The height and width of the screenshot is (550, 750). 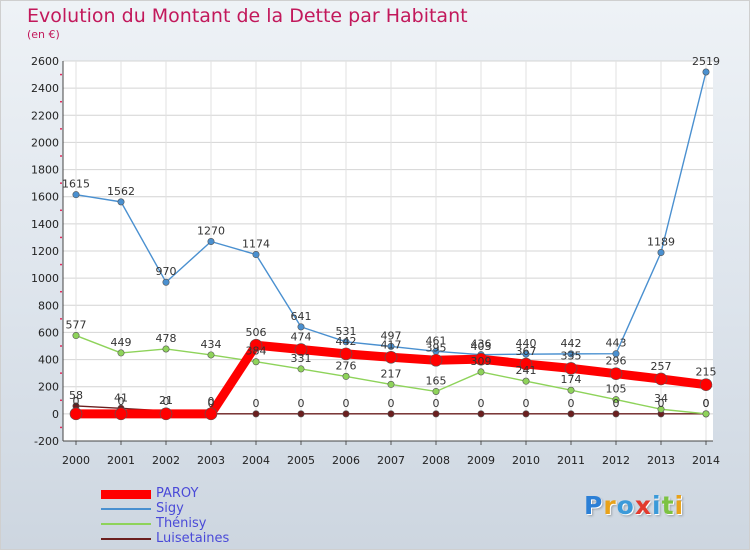 What do you see at coordinates (301, 358) in the screenshot?
I see `data-label-thnisy: 331` at bounding box center [301, 358].